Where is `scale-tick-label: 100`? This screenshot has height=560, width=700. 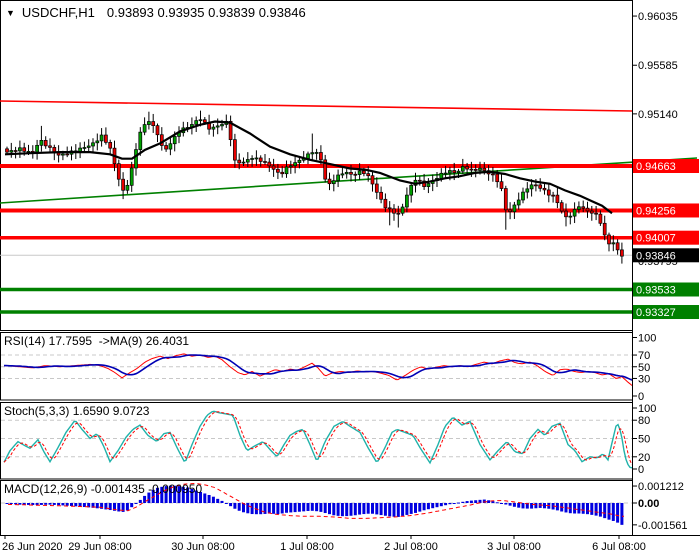 scale-tick-label: 100 is located at coordinates (647, 409).